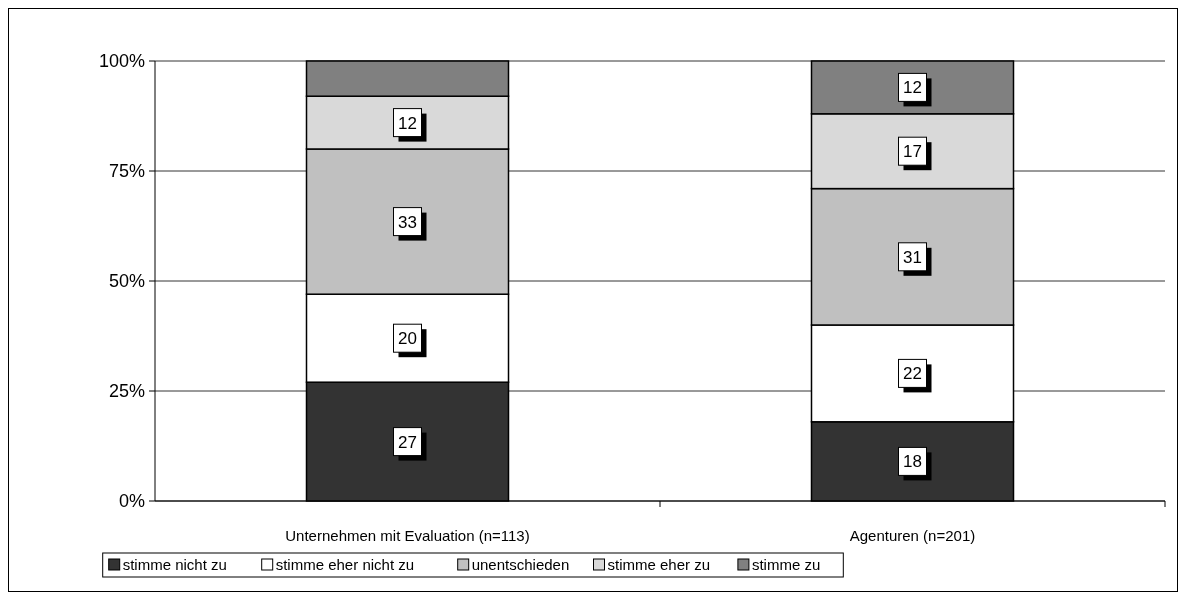  What do you see at coordinates (131, 501) in the screenshot?
I see `y-tick-label: 0%` at bounding box center [131, 501].